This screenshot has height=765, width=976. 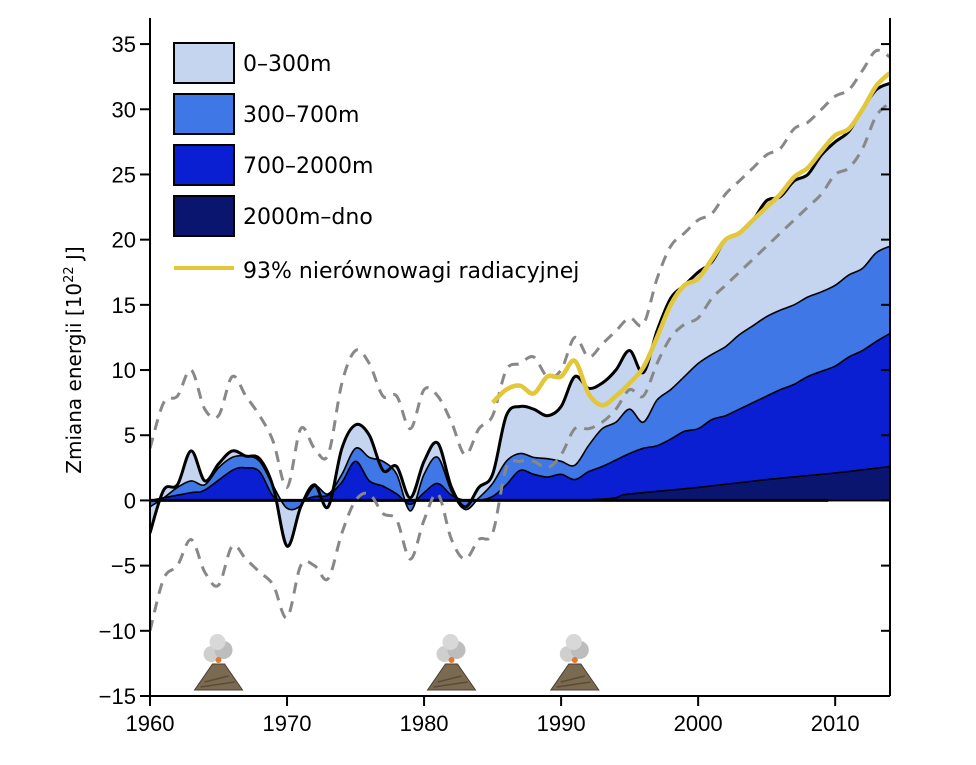 What do you see at coordinates (287, 723) in the screenshot?
I see `x-tick-label: 1970` at bounding box center [287, 723].